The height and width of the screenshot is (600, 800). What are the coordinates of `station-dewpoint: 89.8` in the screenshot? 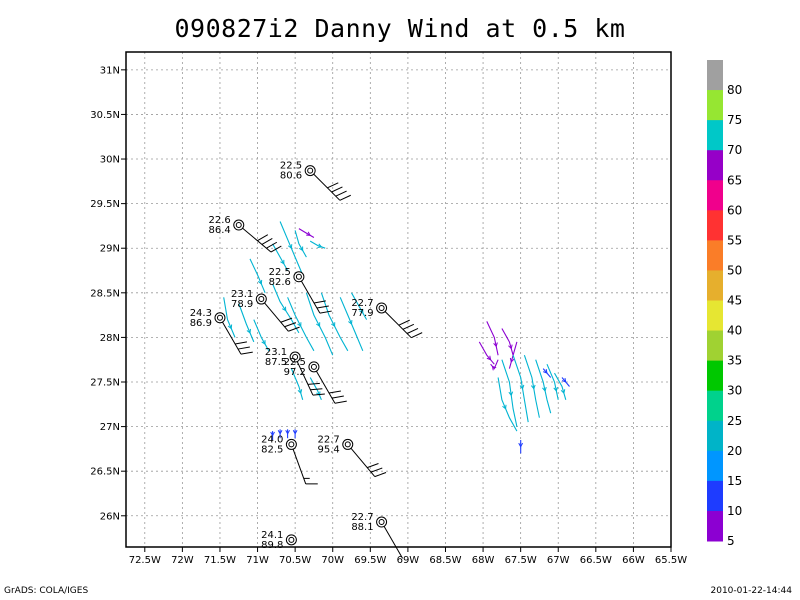 It's located at (272, 545).